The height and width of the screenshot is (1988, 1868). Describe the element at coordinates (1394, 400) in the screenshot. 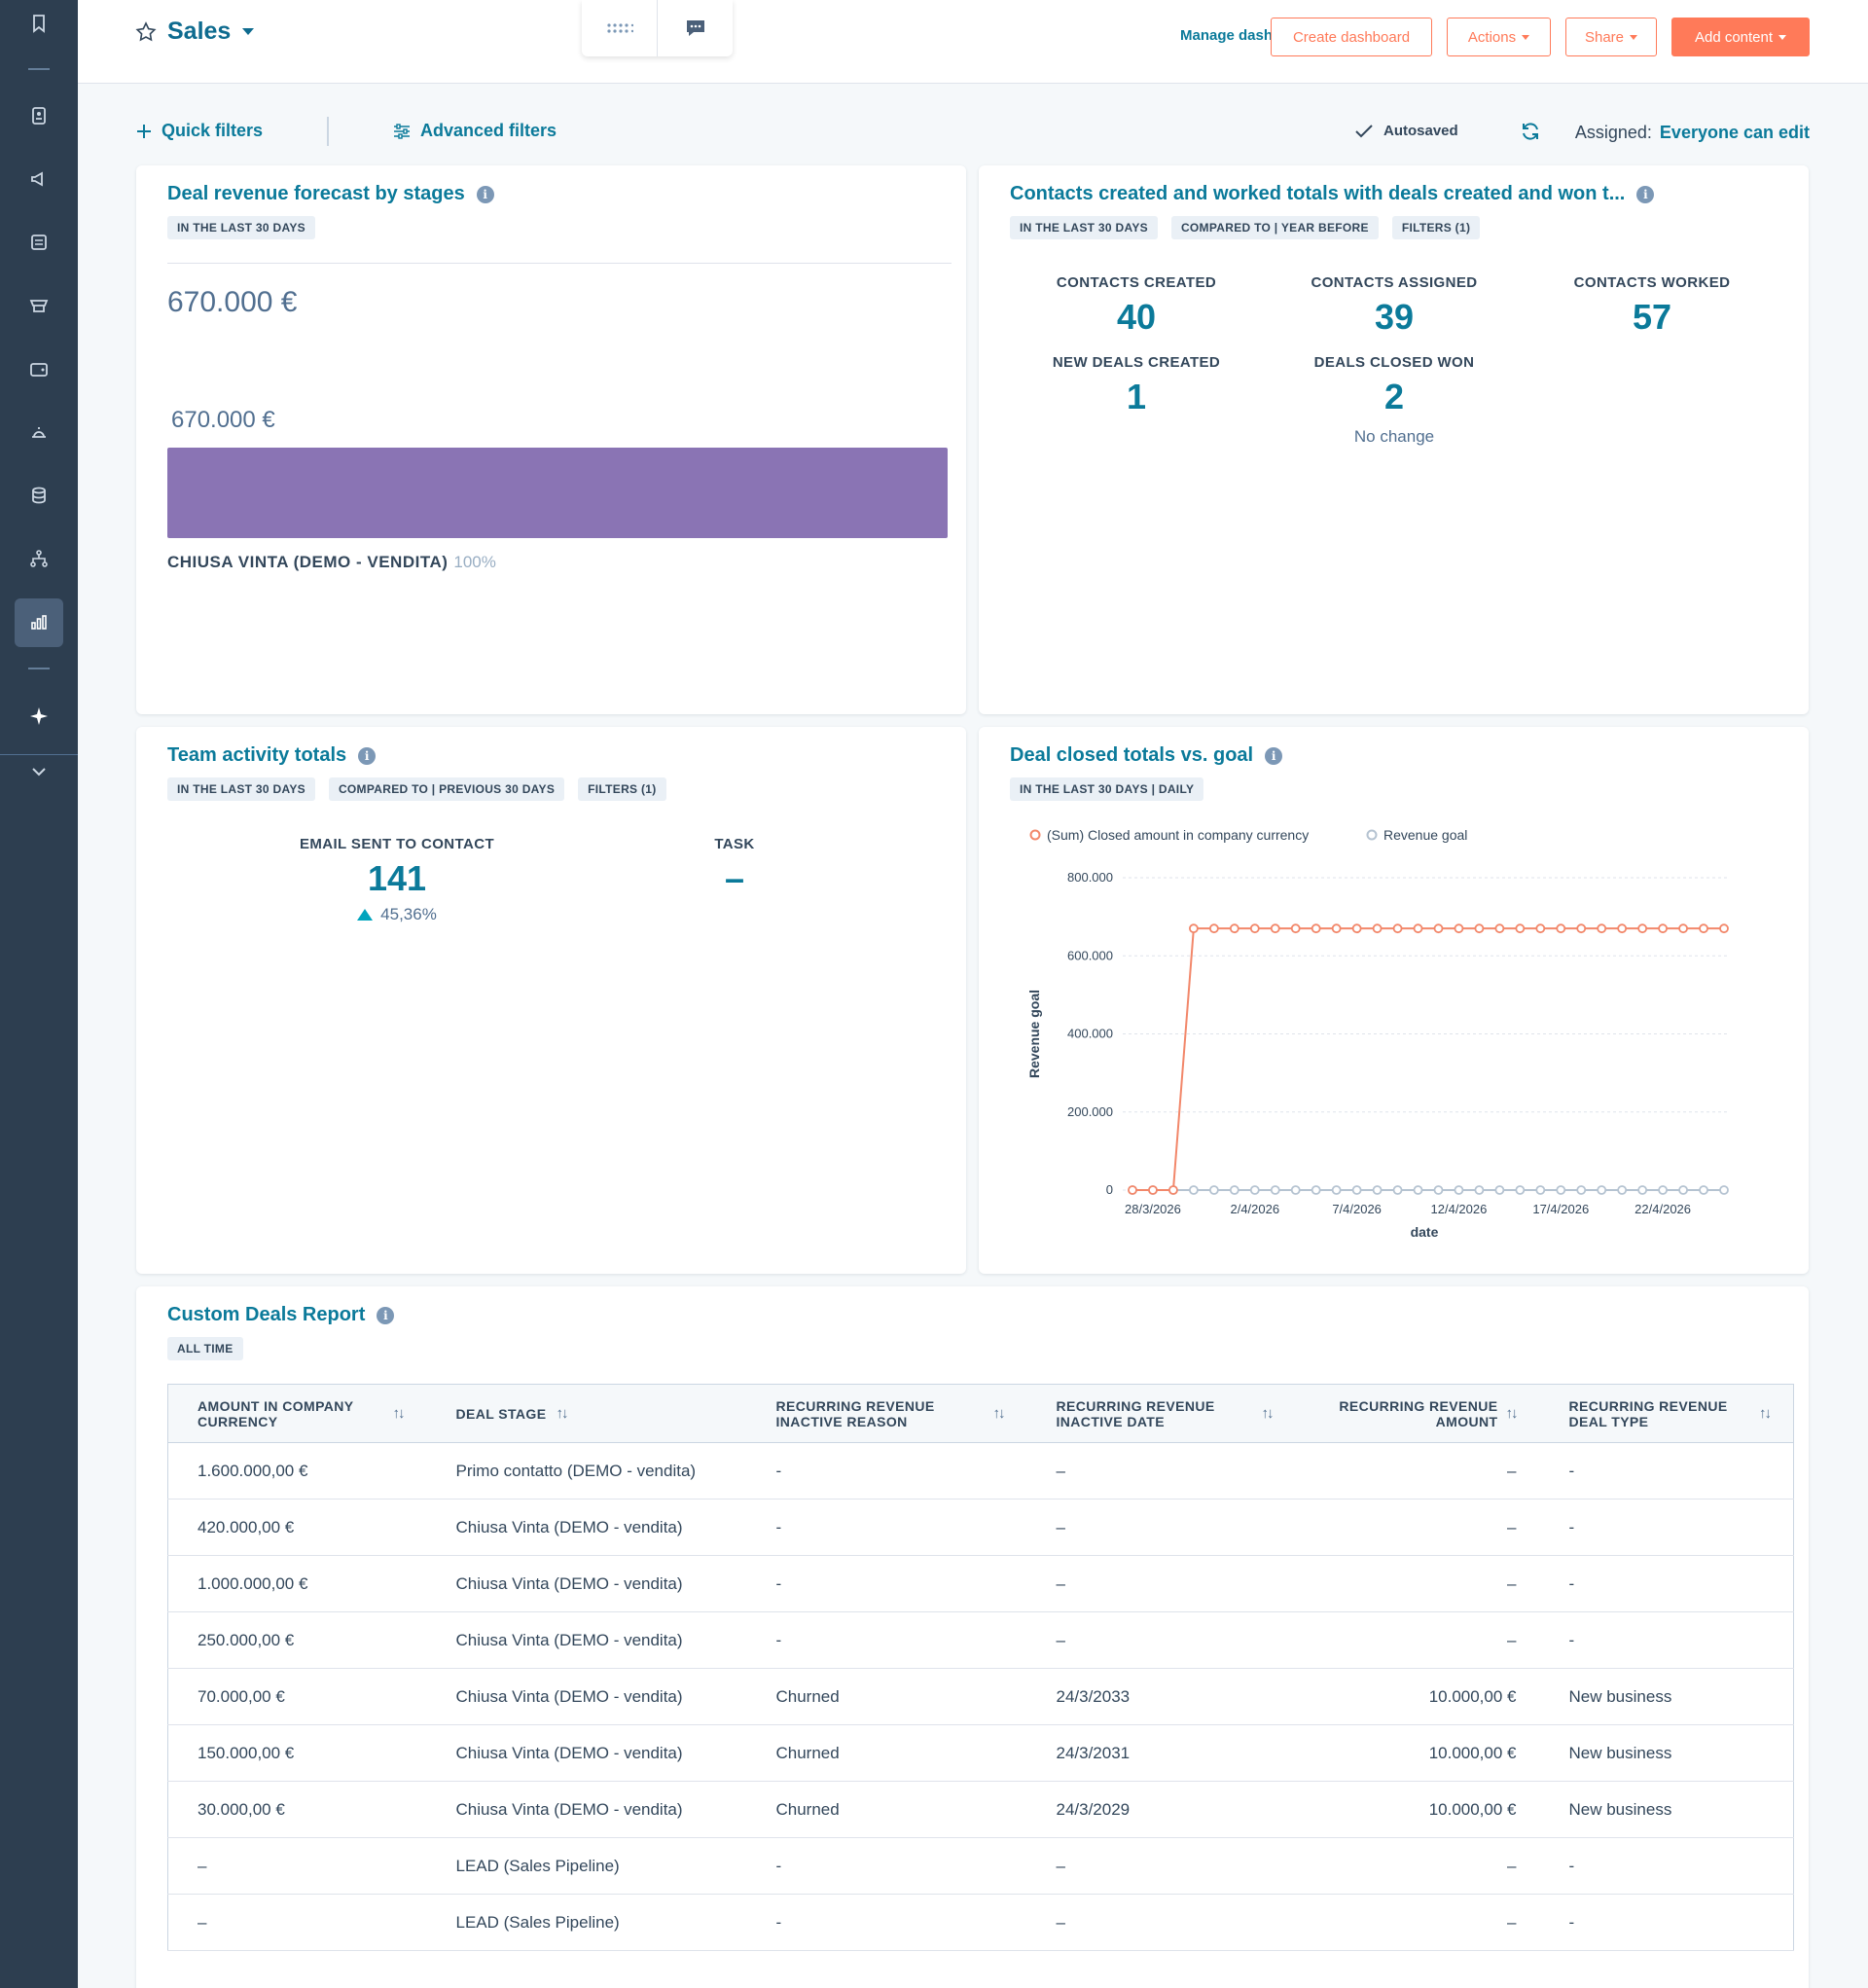

I see `kpi-deals-closed-won: DEALS CLOSED WON 2 No change` at that location.